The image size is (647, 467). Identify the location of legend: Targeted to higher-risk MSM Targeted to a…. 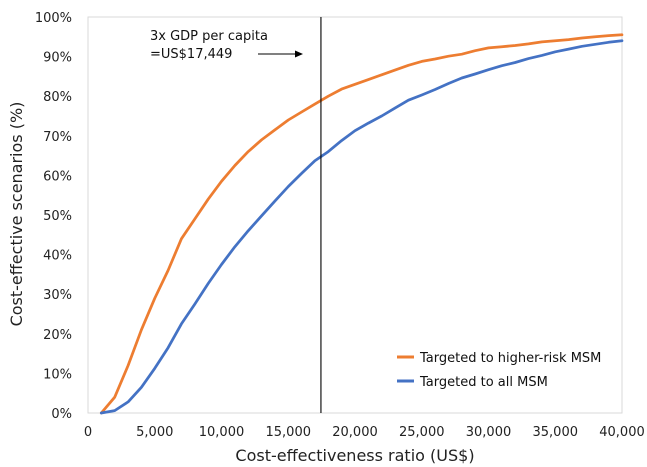
(499, 370).